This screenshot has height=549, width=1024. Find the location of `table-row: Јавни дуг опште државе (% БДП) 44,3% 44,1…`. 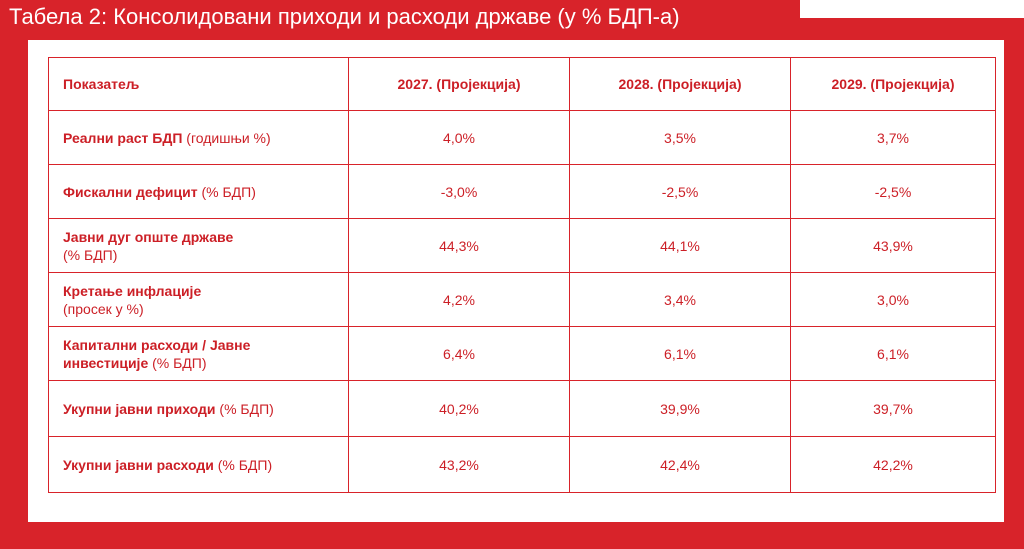

table-row: Јавни дуг опште државе (% БДП) 44,3% 44,1… is located at coordinates (522, 245).